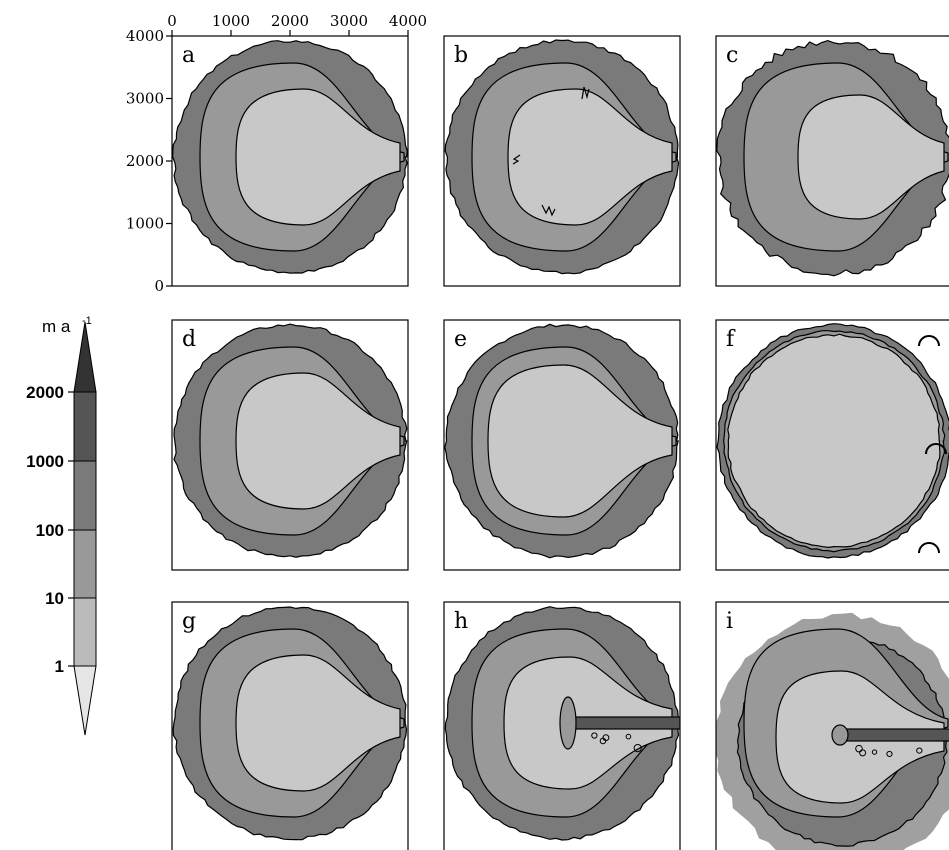 The width and height of the screenshot is (949, 850). I want to click on panel-letter: i, so click(729, 621).